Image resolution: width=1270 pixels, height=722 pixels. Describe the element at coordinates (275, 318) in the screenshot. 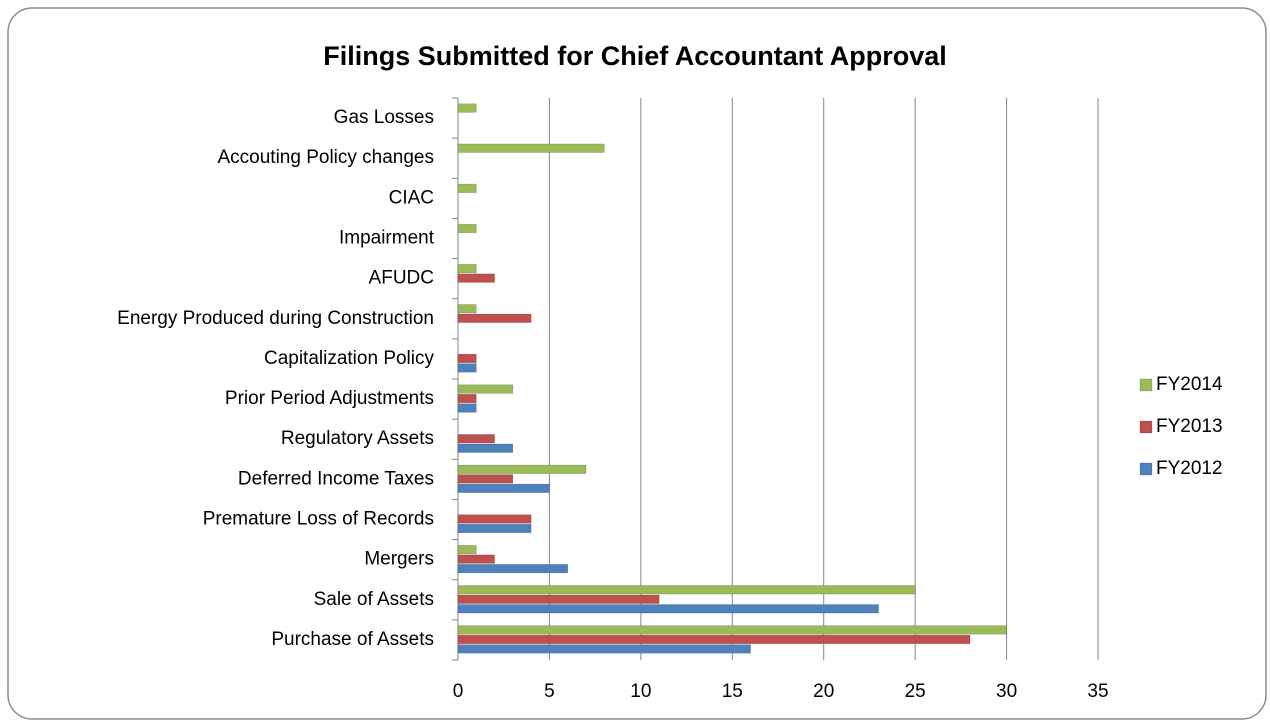

I see `y-tick-label: Energy Produced during Construction` at that location.